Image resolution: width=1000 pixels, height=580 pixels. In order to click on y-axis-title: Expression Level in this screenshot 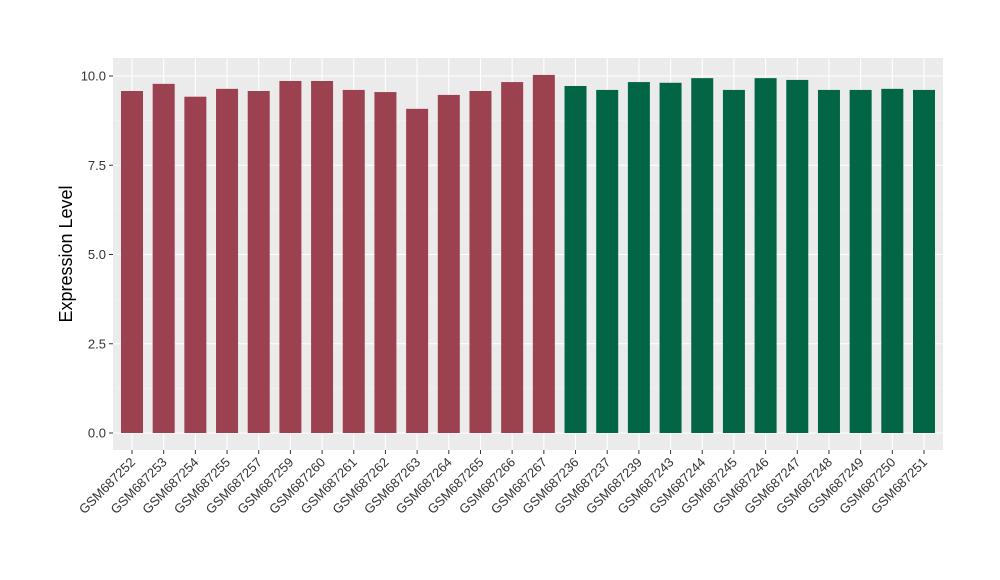, I will do `click(66, 253)`.